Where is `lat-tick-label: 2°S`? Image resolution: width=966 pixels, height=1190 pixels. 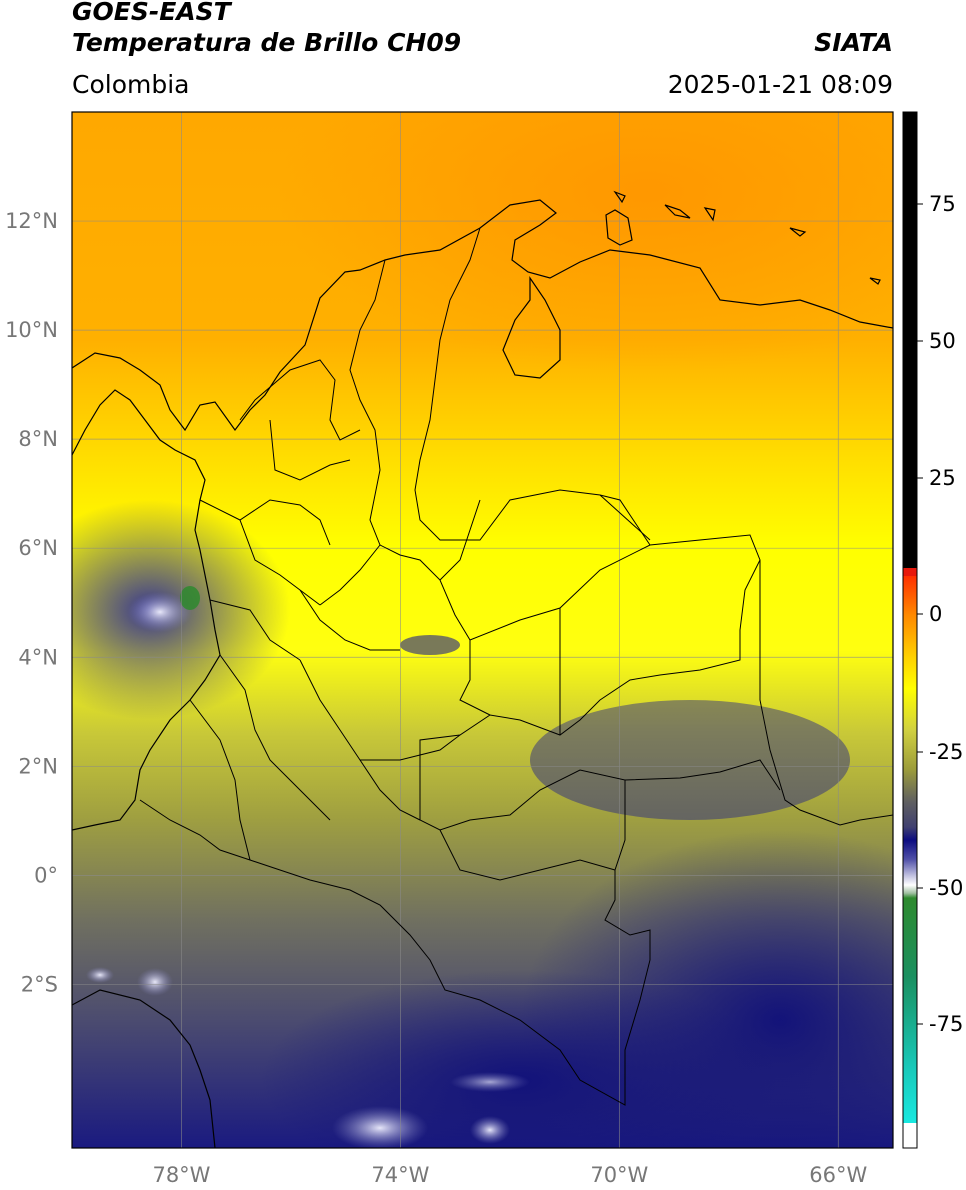 lat-tick-label: 2°S is located at coordinates (39, 984).